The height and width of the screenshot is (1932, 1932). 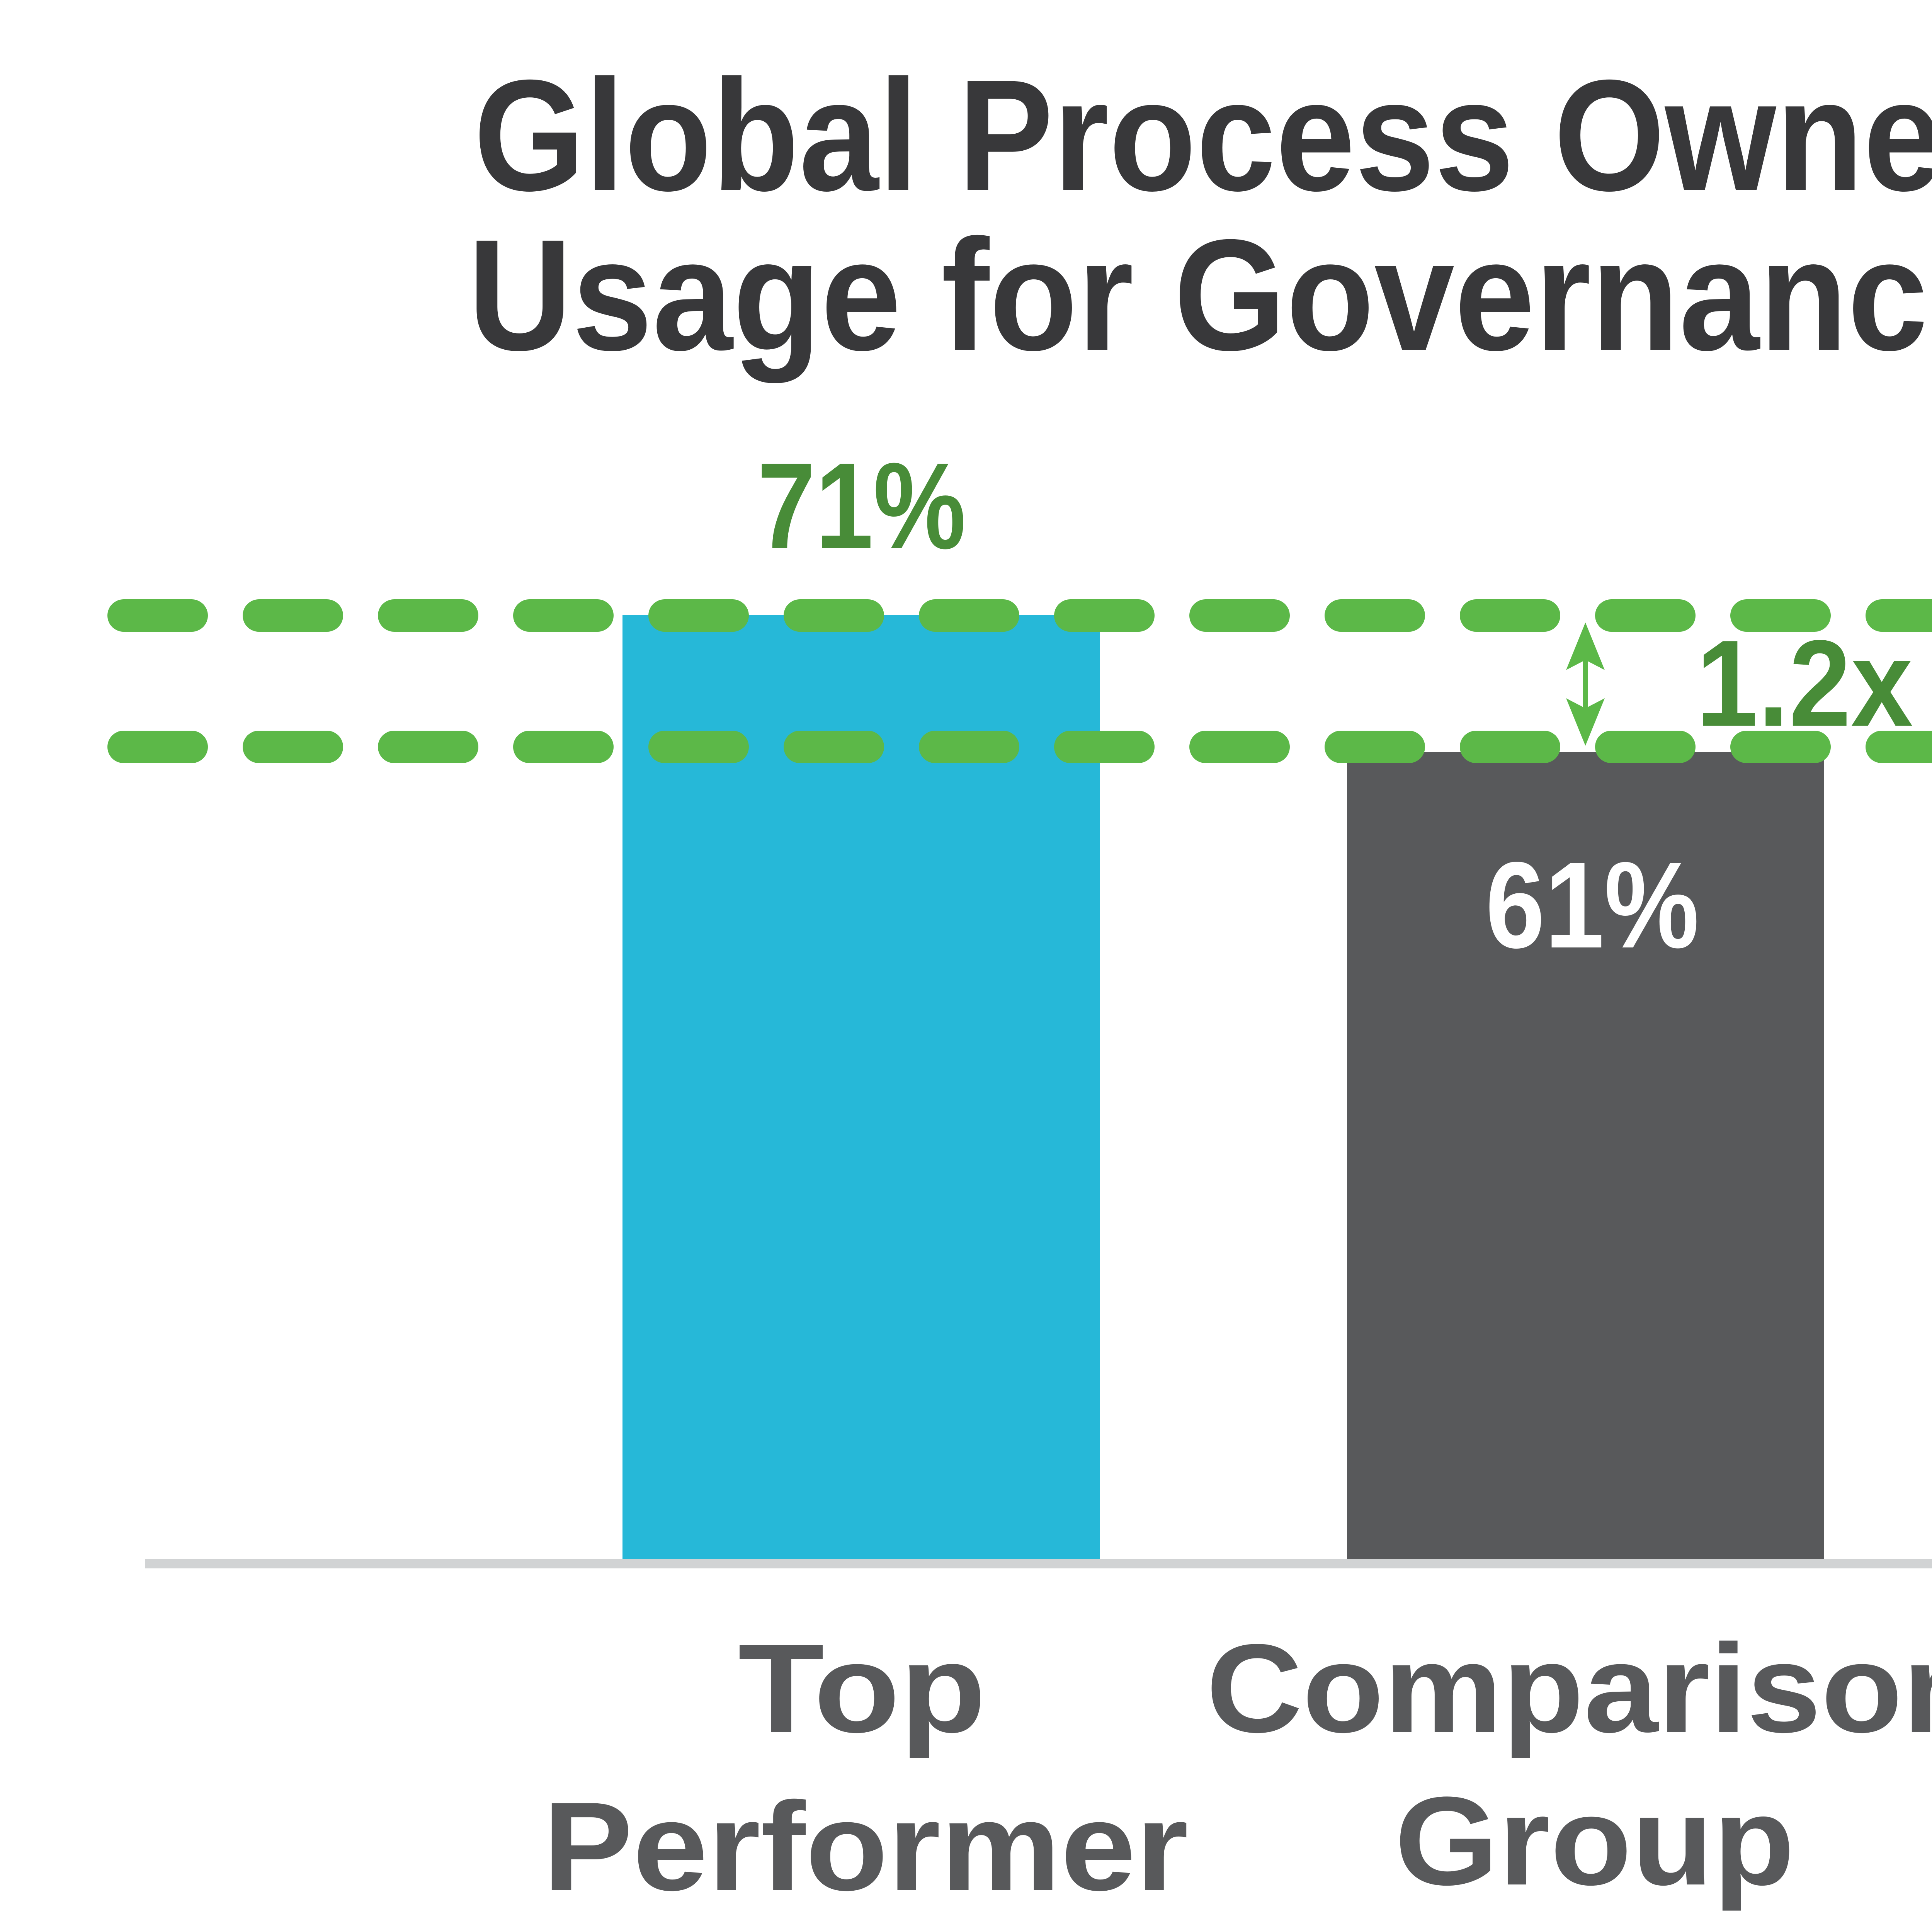 I want to click on svg-text: Usage for Governance, so click(x=1200, y=295).